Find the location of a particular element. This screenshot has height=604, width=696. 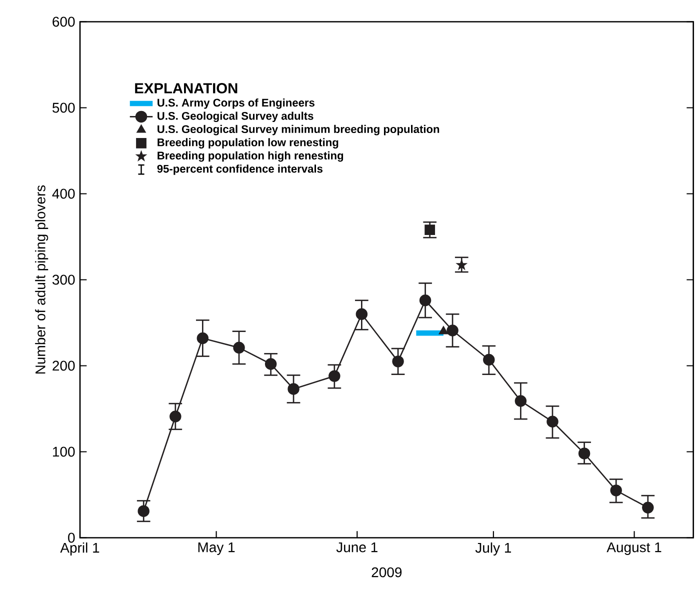

x-tick-label: July 1 is located at coordinates (493, 549).